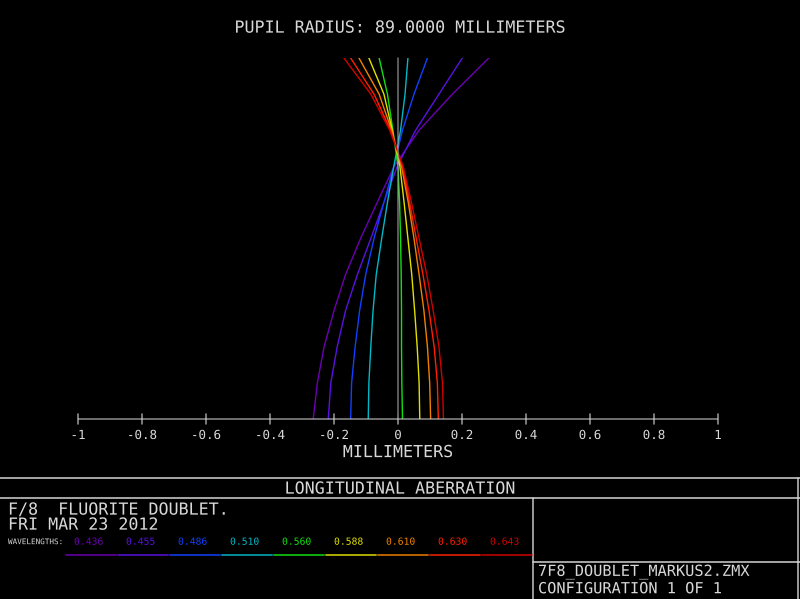  Describe the element at coordinates (400, 26) in the screenshot. I see `chart-title: PUPIL RADIUS: 89.0000 MILLIMETERS` at that location.